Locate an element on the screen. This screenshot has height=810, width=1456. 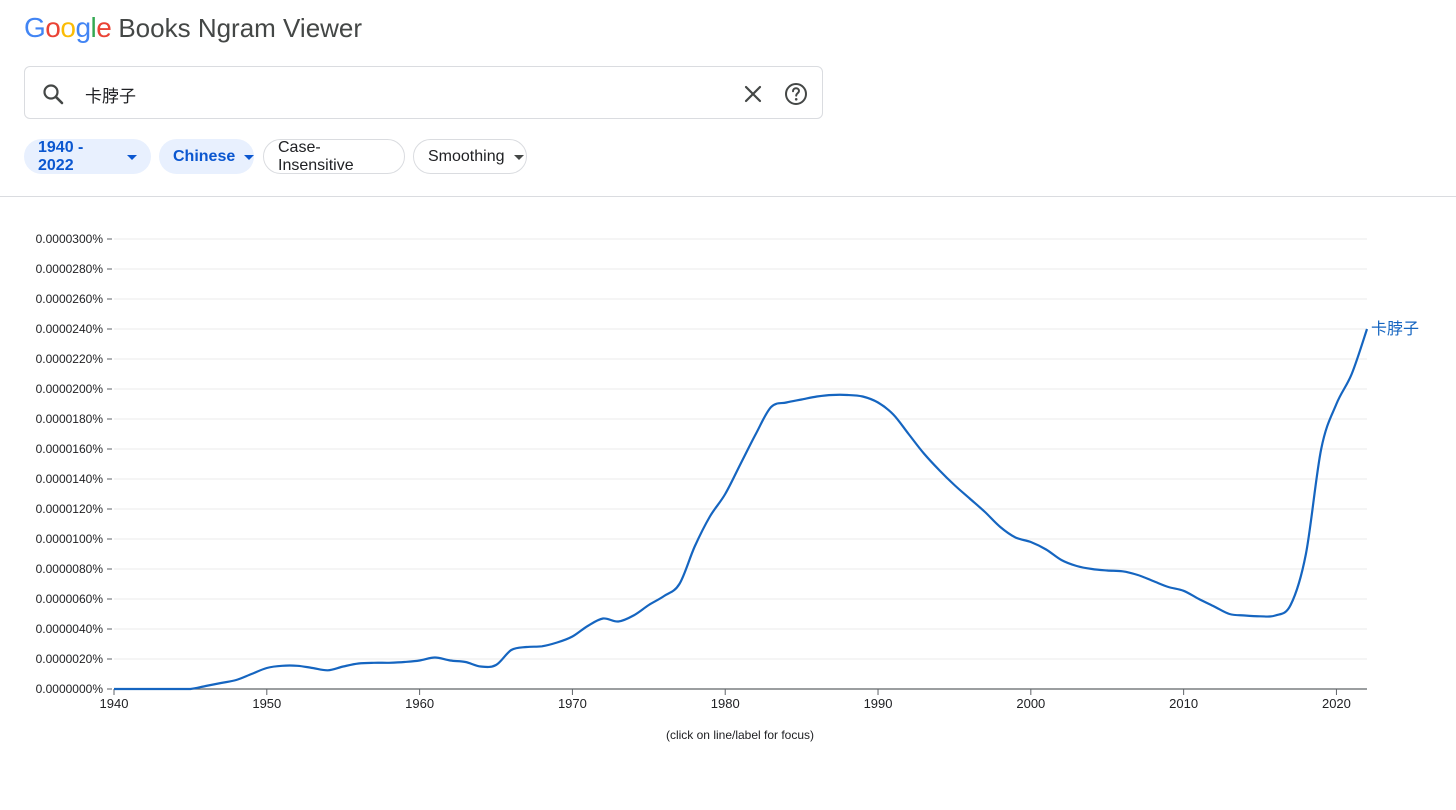
y-tick-label: 0.0000020% is located at coordinates (70, 659).